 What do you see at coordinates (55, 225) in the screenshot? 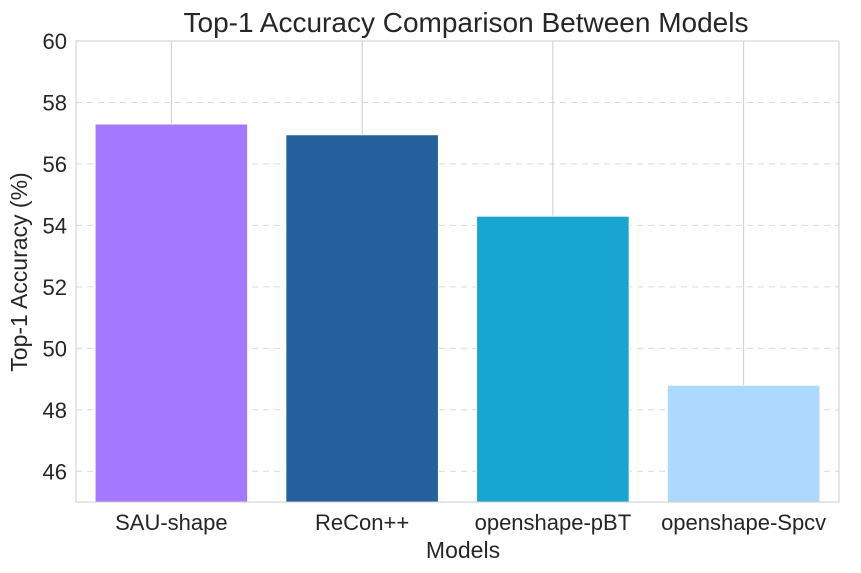
I see `y-tick-label: 54` at bounding box center [55, 225].